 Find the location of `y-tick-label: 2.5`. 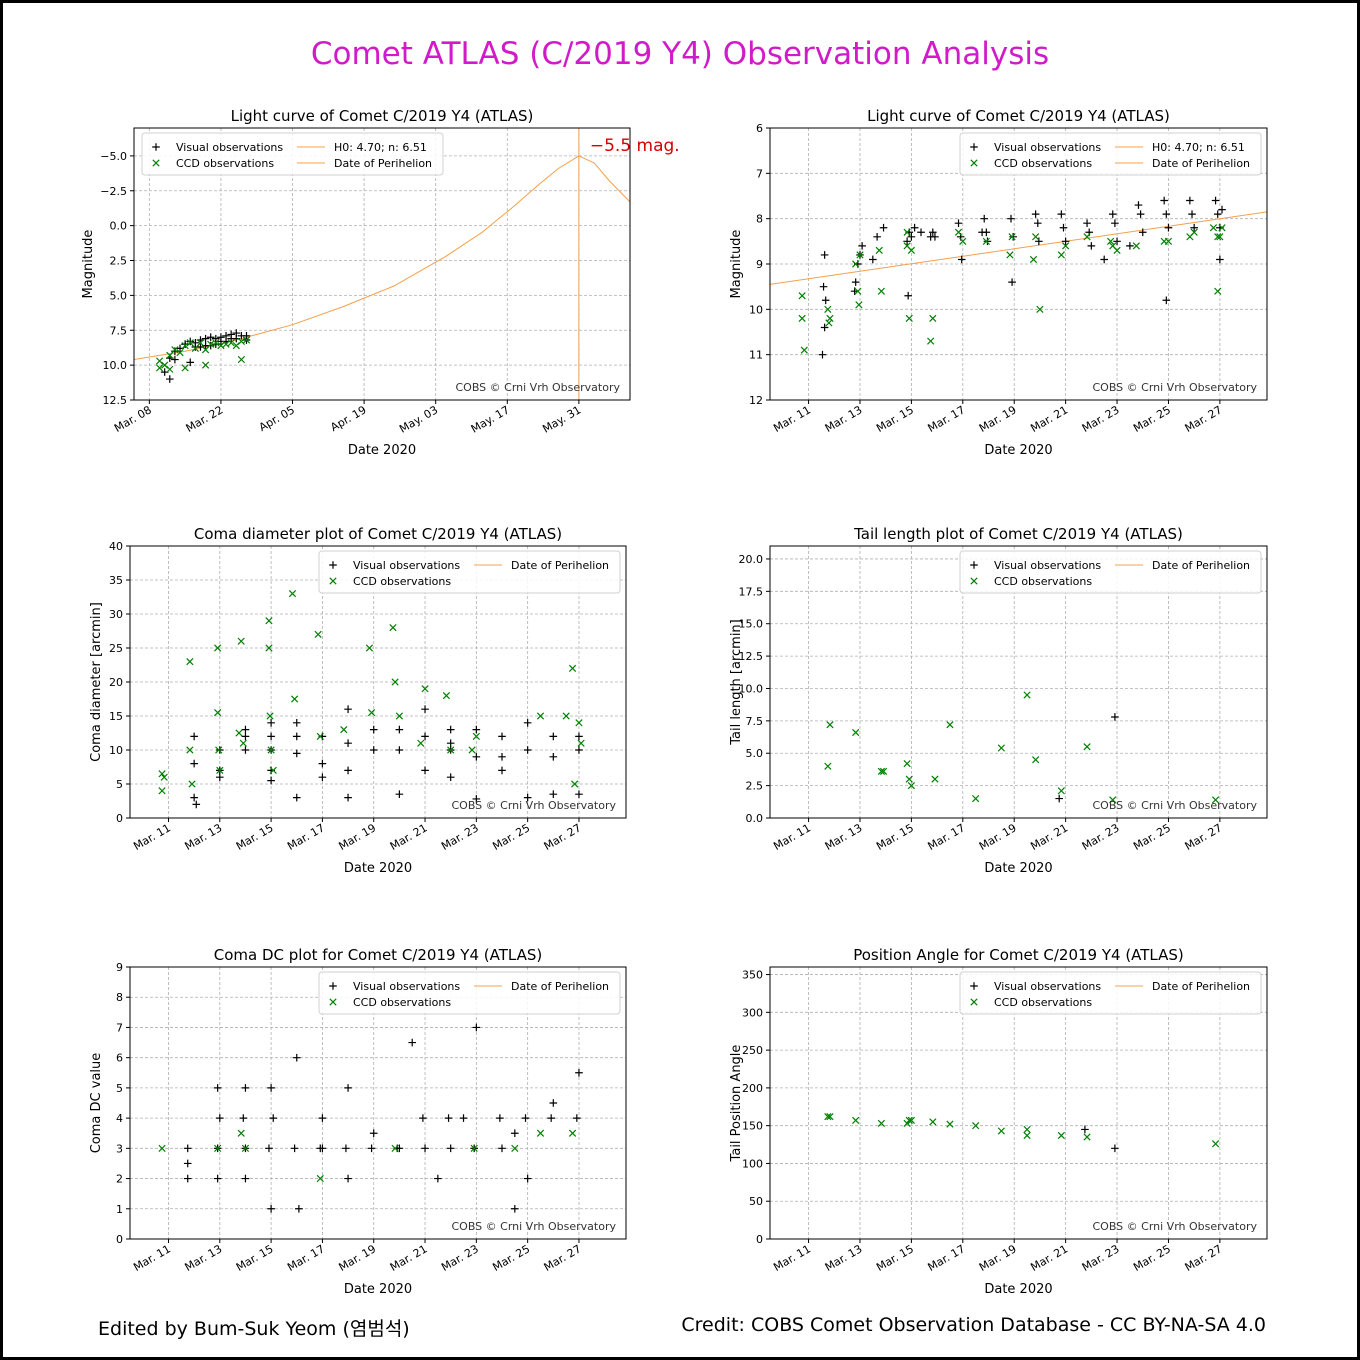

y-tick-label: 2.5 is located at coordinates (755, 786).